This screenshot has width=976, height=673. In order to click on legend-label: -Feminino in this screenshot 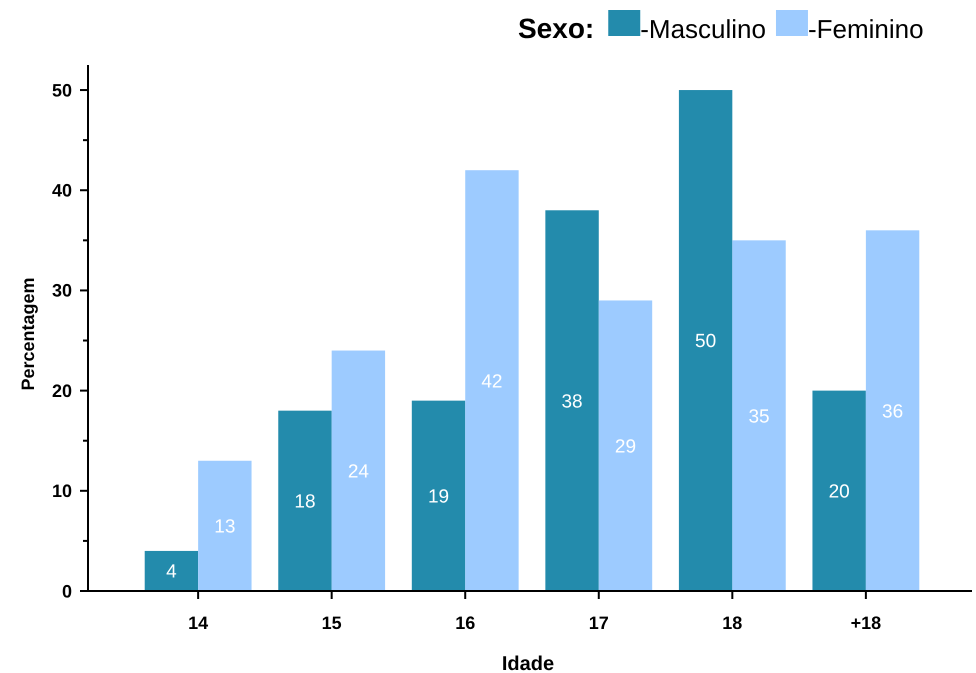, I will do `click(866, 29)`.